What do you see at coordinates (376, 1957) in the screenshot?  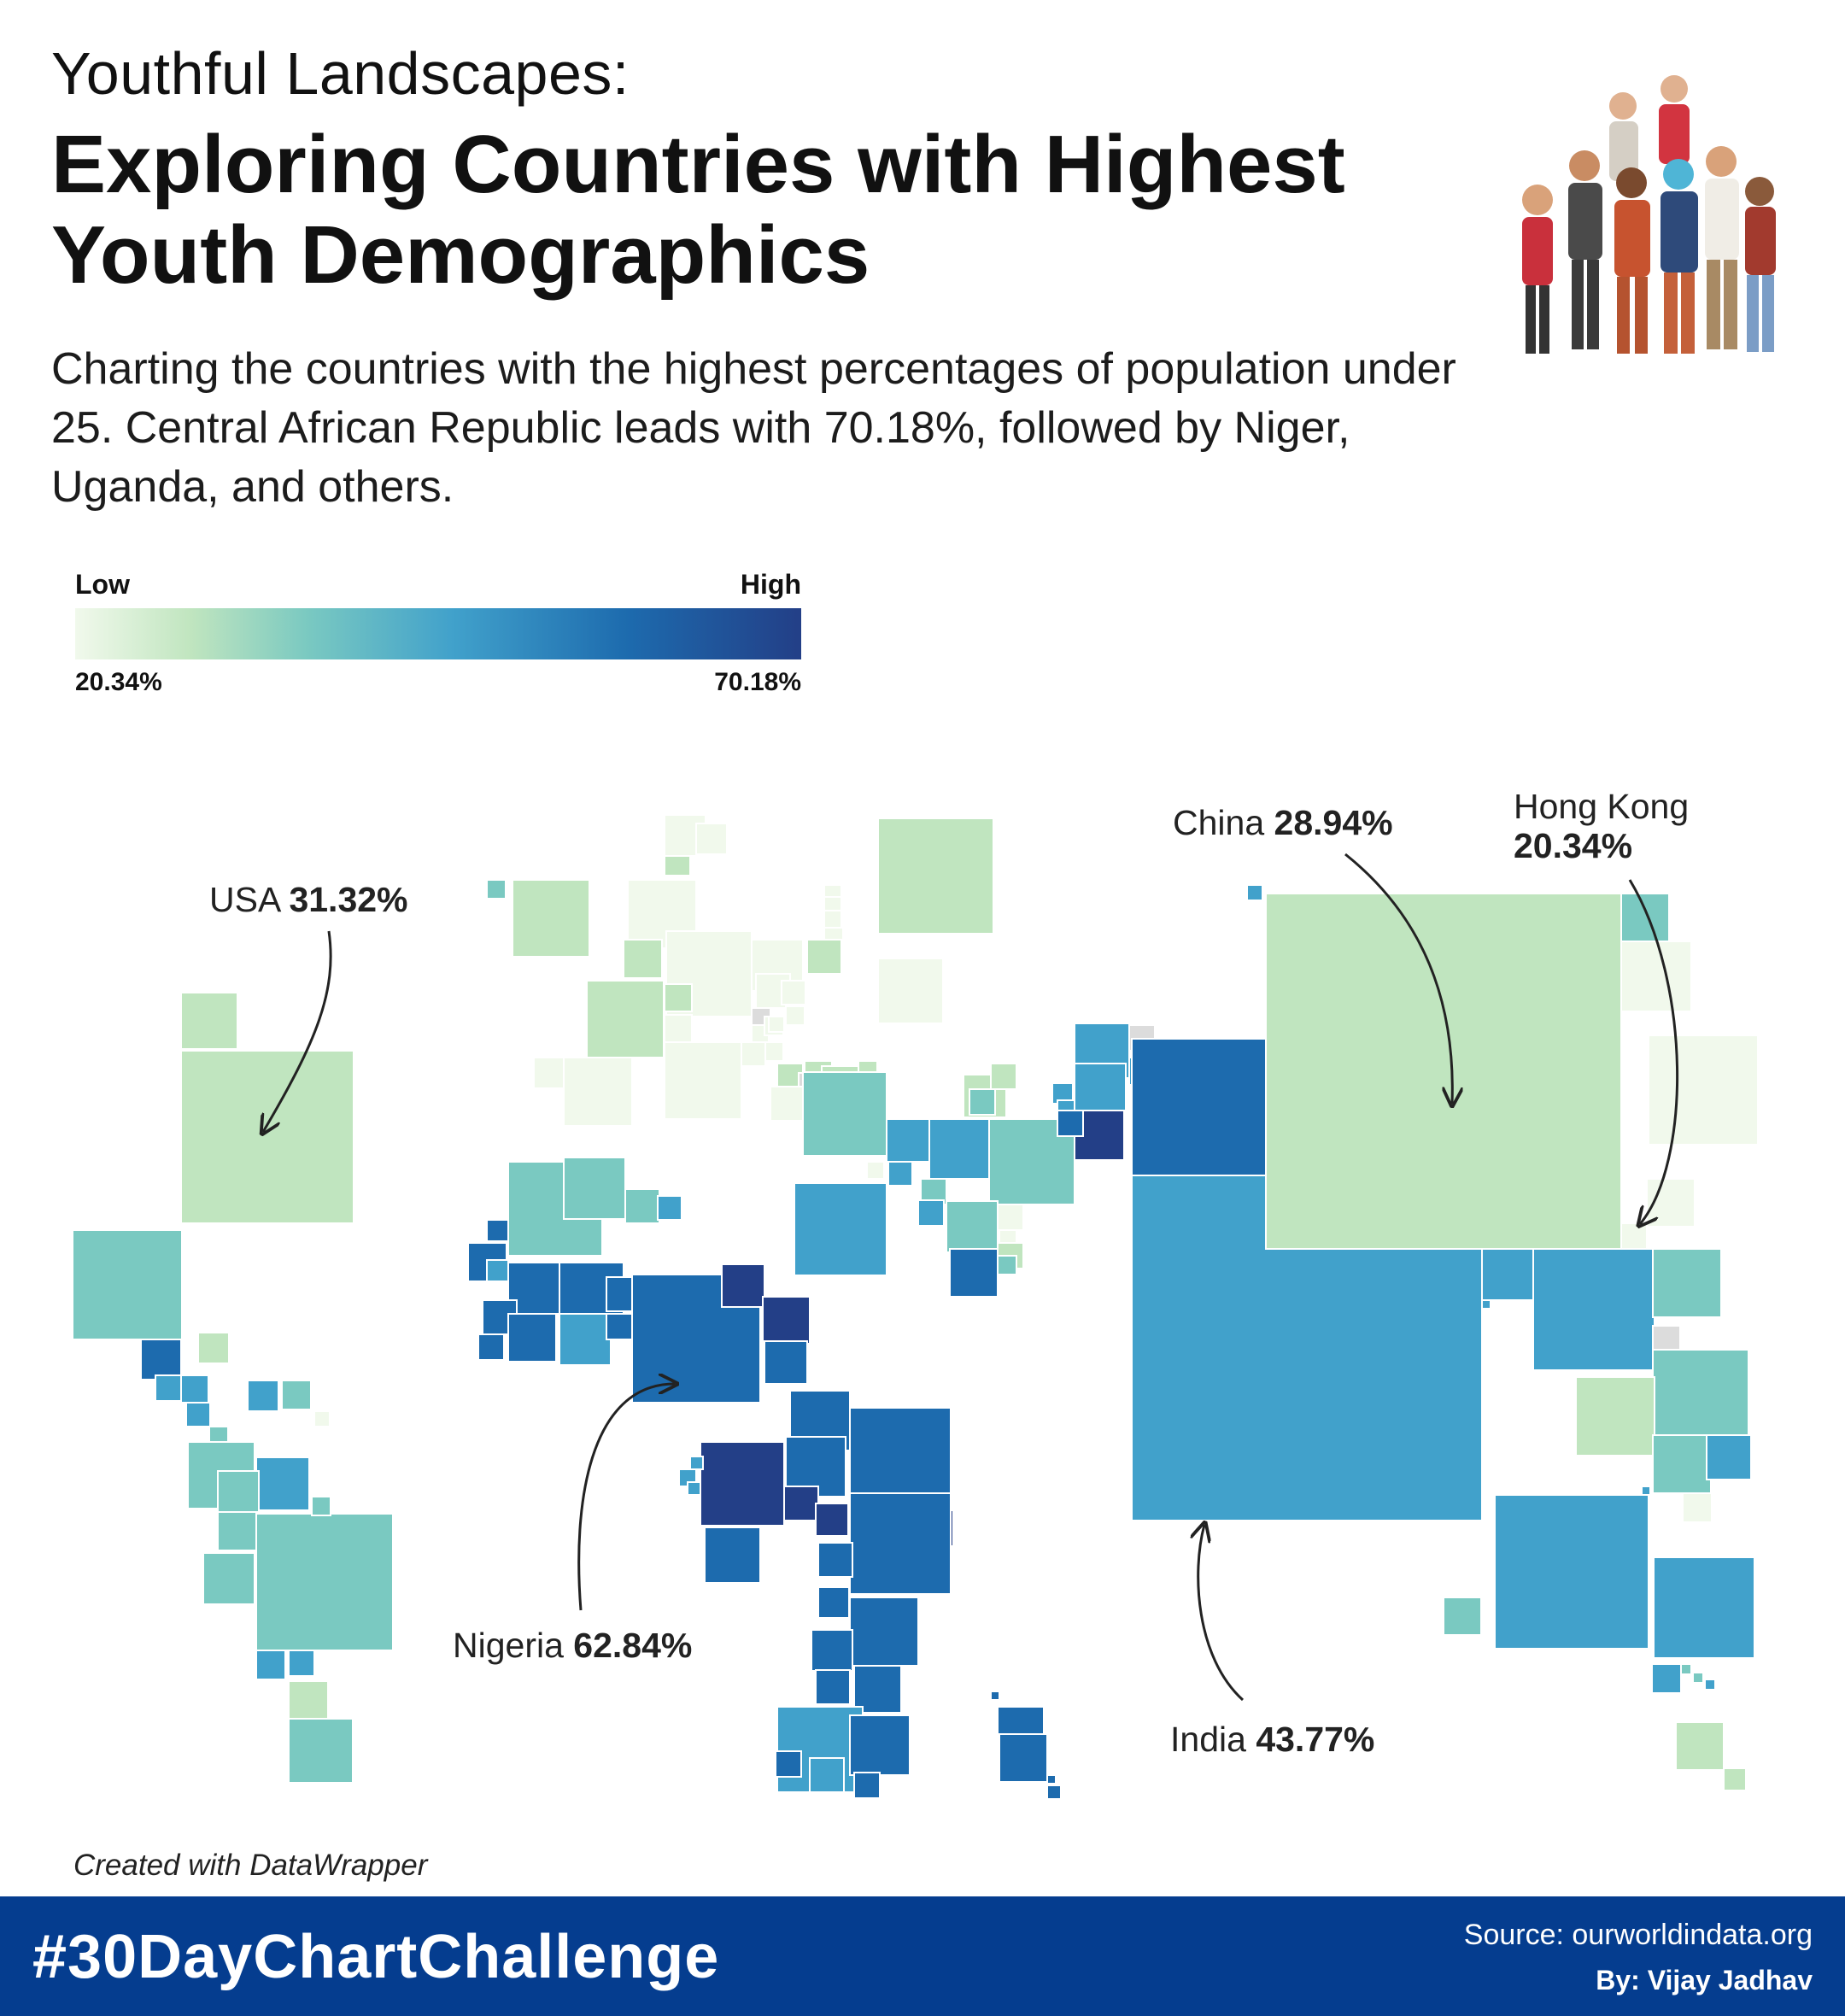 I see `hashtag: #30DayChartChallenge` at bounding box center [376, 1957].